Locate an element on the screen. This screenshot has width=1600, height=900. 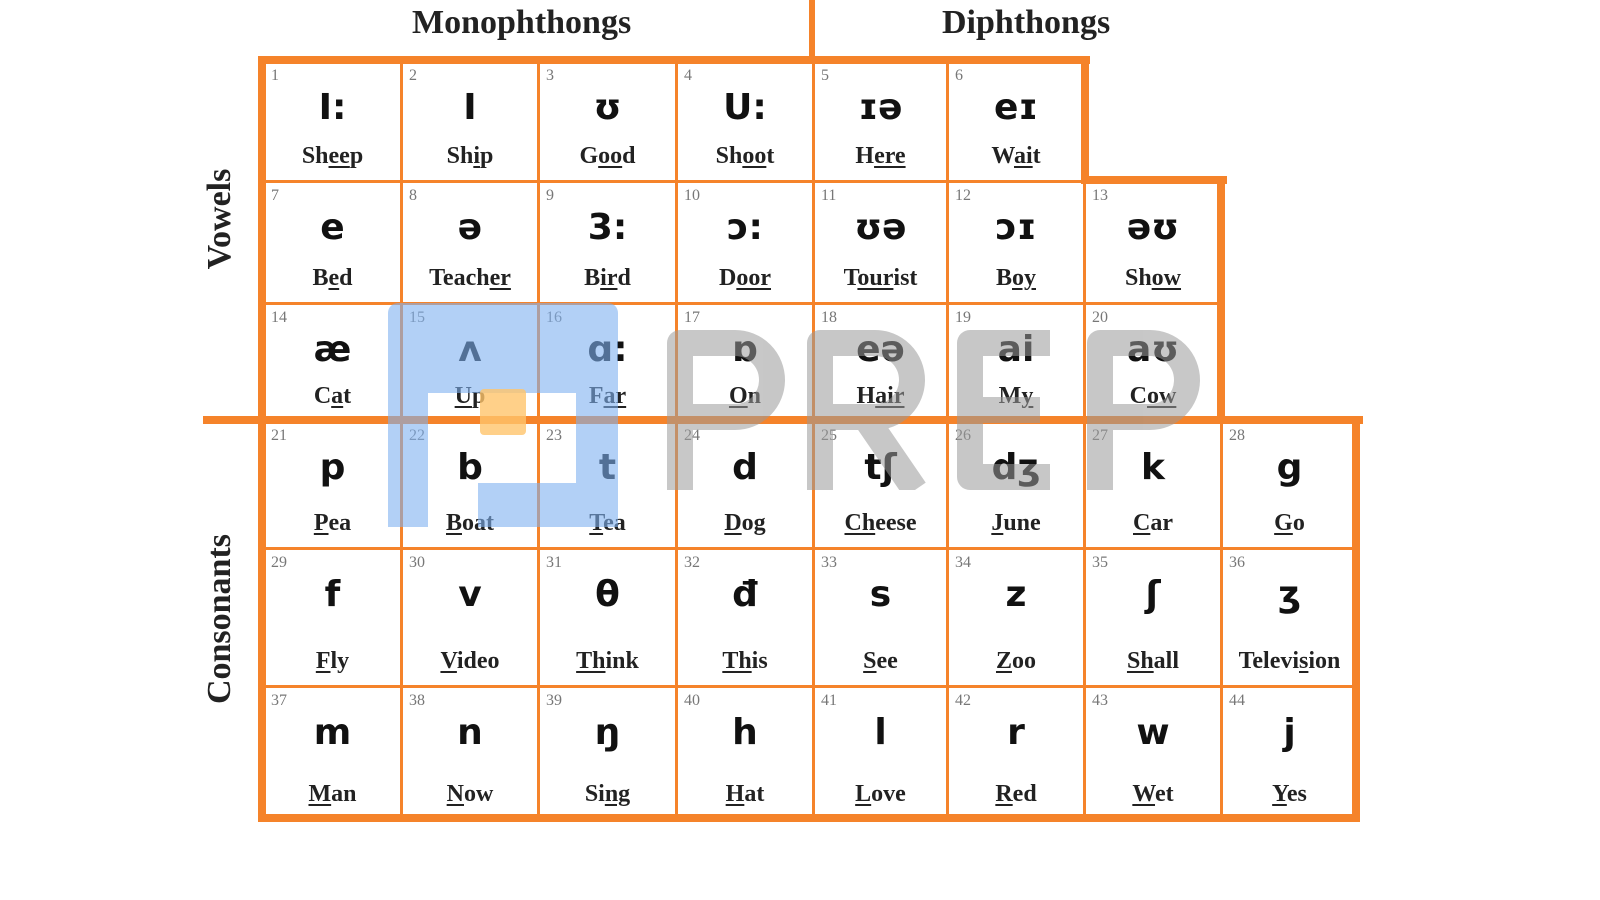
example-word: Yes is located at coordinates (1289, 794).